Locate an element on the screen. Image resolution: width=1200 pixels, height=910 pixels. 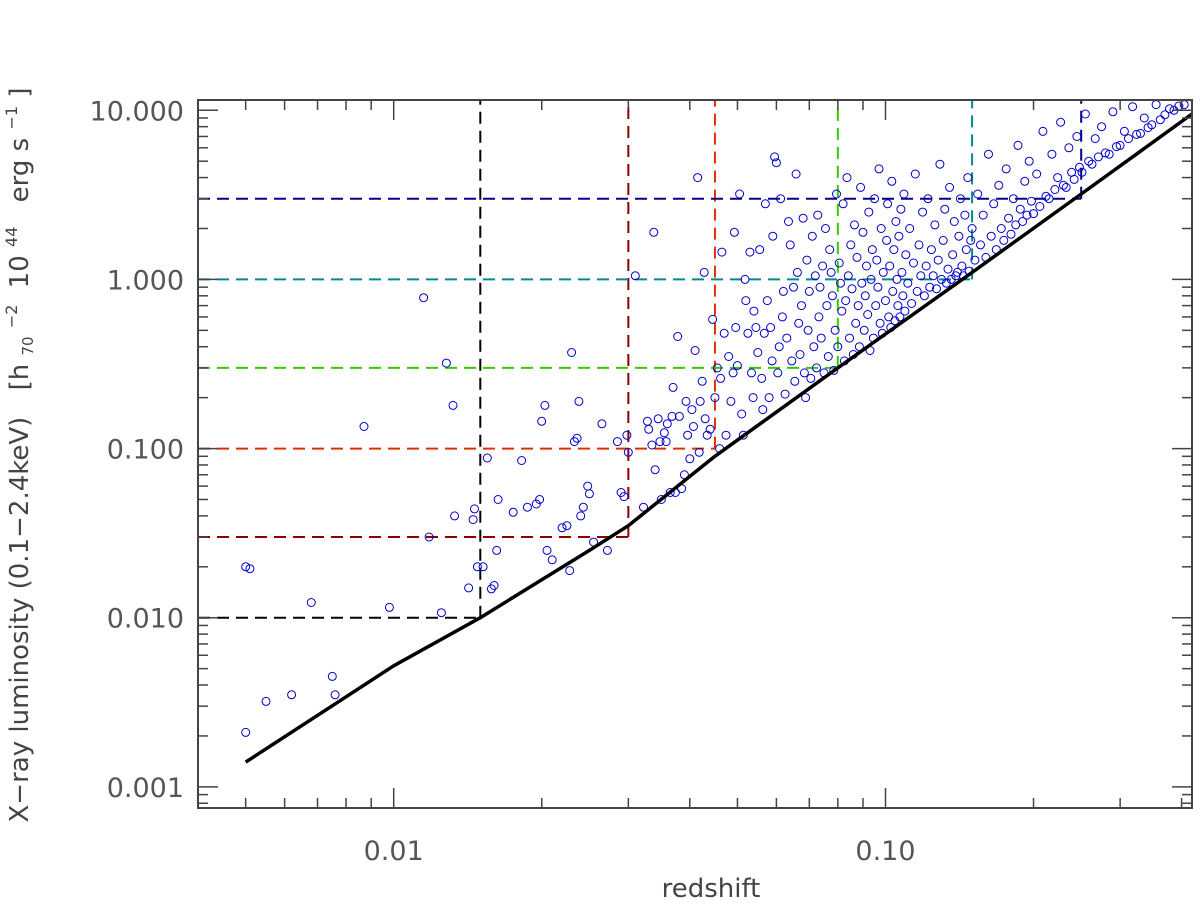
y-tick-label: 0.010 is located at coordinates (145, 619).